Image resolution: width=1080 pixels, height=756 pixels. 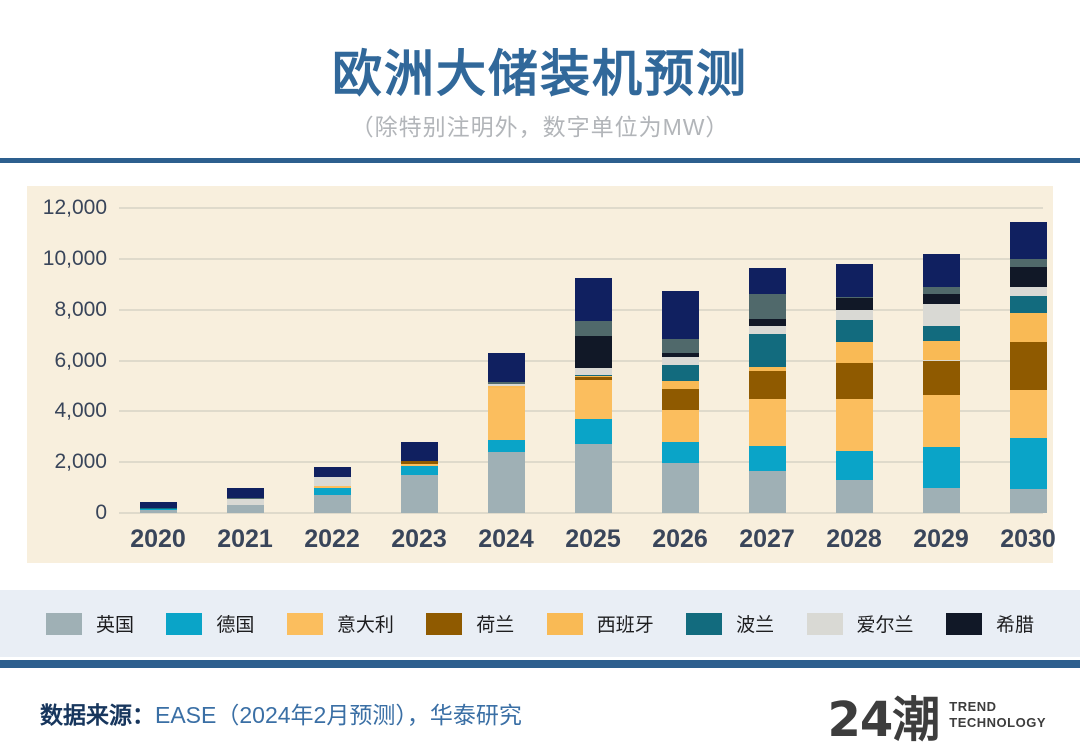 What do you see at coordinates (680, 346) in the screenshot?
I see `bar-segment-unlabeled_slate-2026` at bounding box center [680, 346].